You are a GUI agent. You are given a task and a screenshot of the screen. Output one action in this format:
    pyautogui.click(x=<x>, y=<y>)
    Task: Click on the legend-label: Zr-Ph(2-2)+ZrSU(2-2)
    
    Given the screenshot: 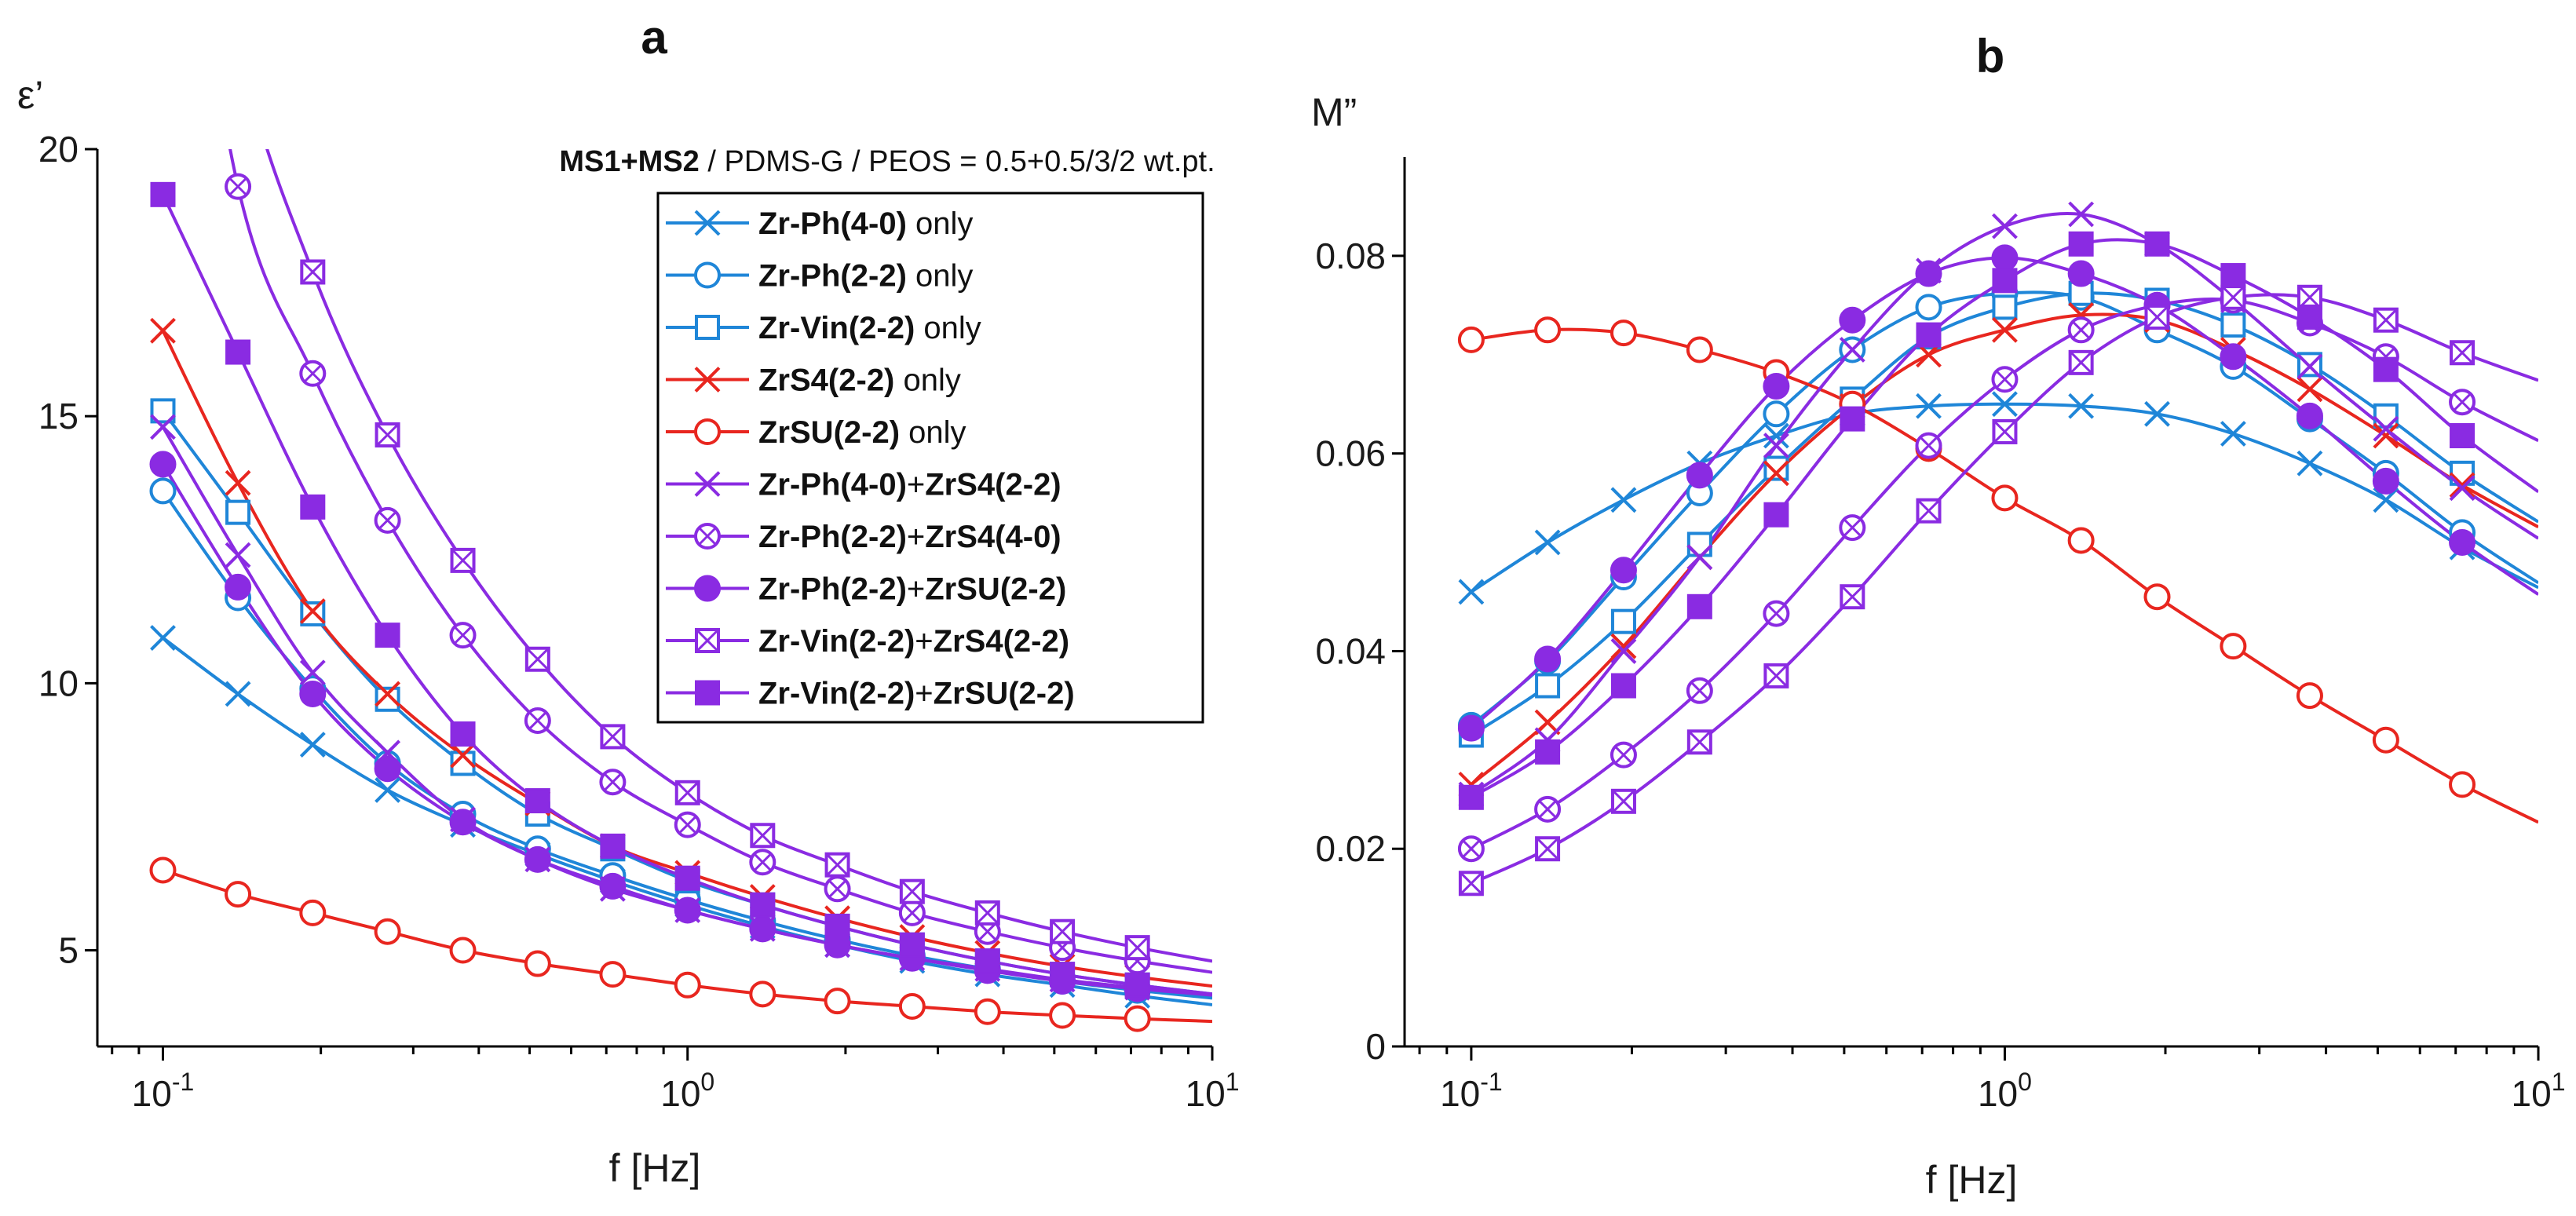 What is the action you would take?
    pyautogui.click(x=912, y=589)
    